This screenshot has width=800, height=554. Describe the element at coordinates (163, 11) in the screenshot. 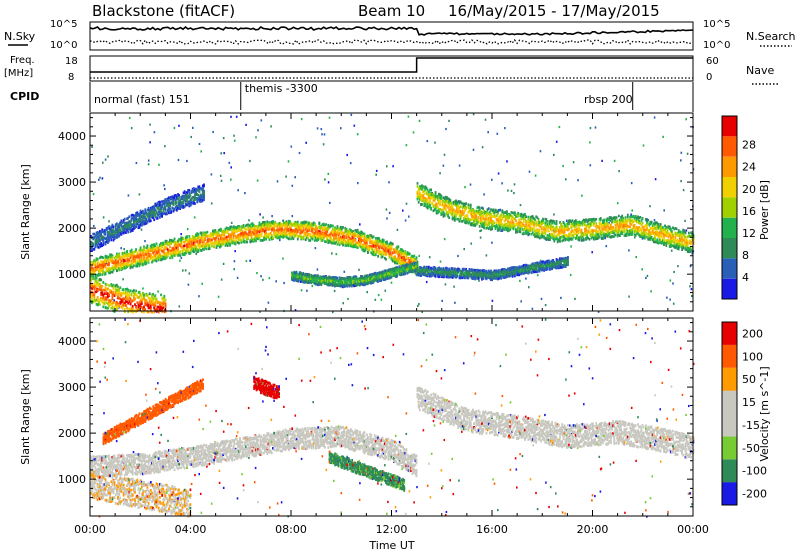

I see `station-title: Blackstone (fitACF)` at that location.